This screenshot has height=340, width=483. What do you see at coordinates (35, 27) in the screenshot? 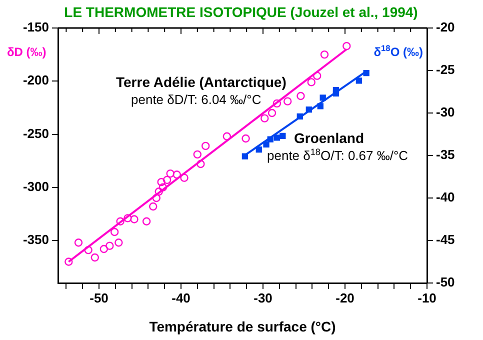
I see `y-tick-label: -150` at bounding box center [35, 27].